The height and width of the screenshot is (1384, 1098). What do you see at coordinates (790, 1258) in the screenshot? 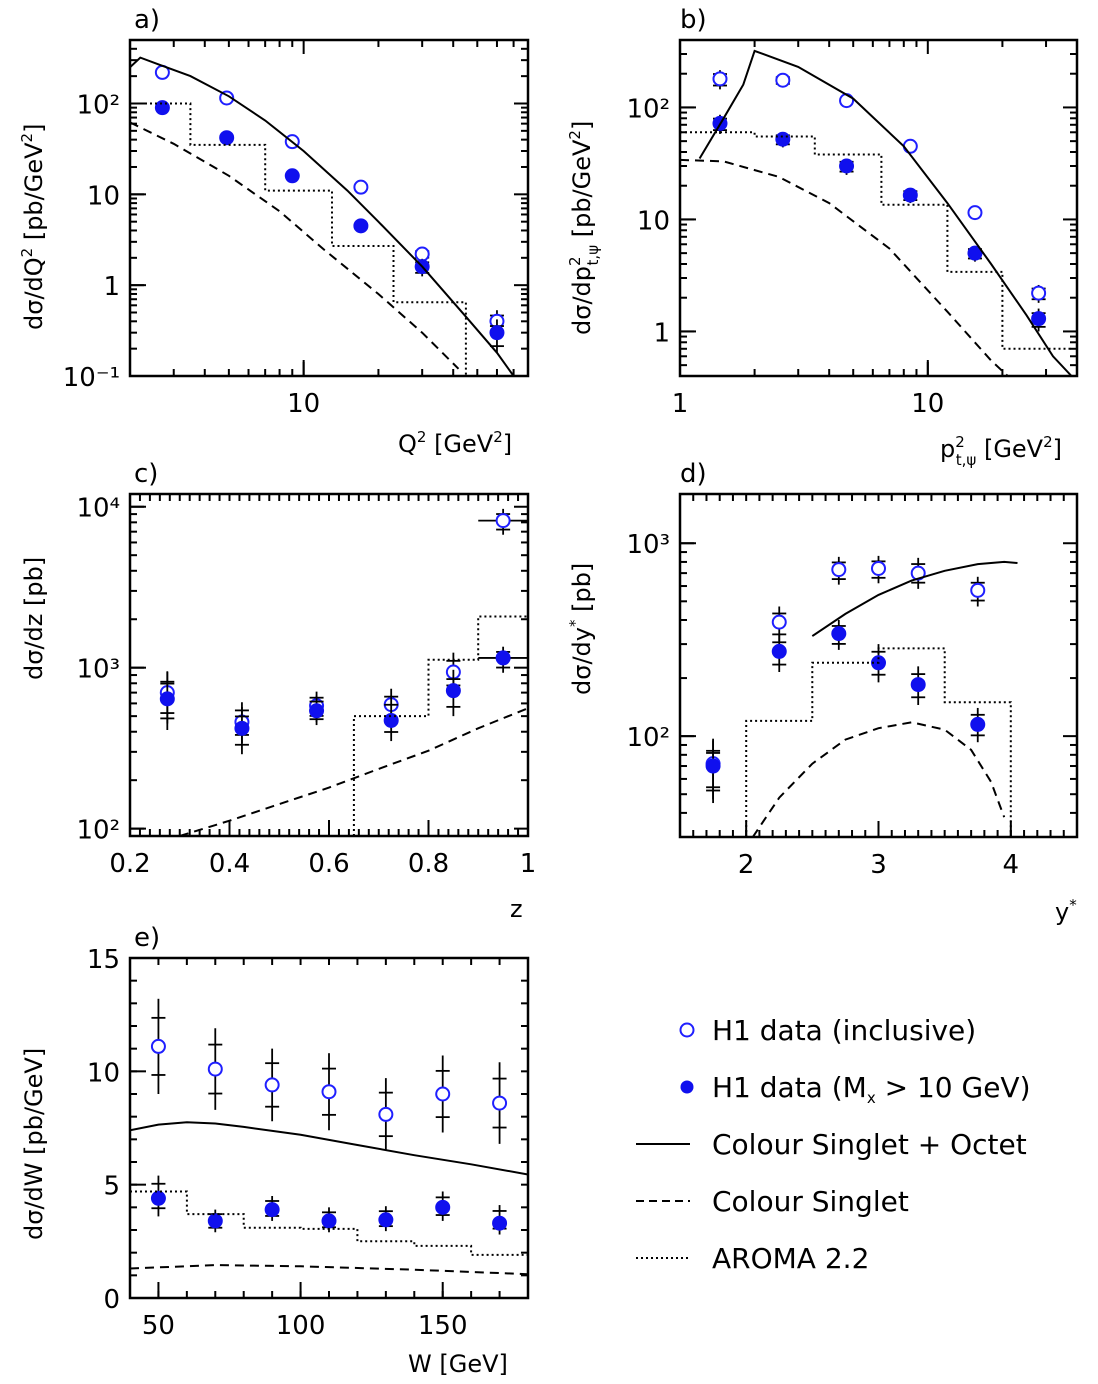
I see `legend-dotted-label: AROMA 2.2` at bounding box center [790, 1258].